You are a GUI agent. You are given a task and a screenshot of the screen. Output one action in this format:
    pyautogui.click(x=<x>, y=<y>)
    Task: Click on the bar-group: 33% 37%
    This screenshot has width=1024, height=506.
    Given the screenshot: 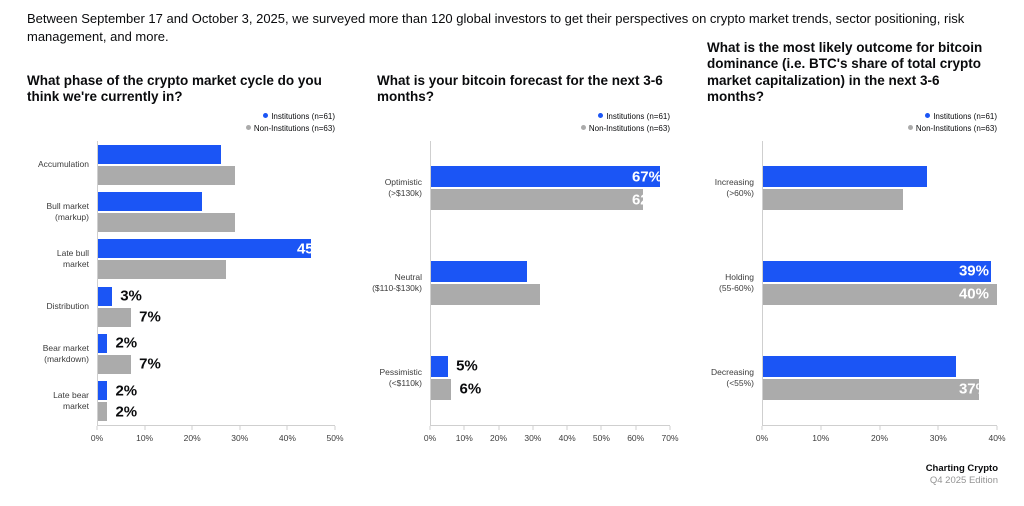 What is the action you would take?
    pyautogui.click(x=879, y=377)
    